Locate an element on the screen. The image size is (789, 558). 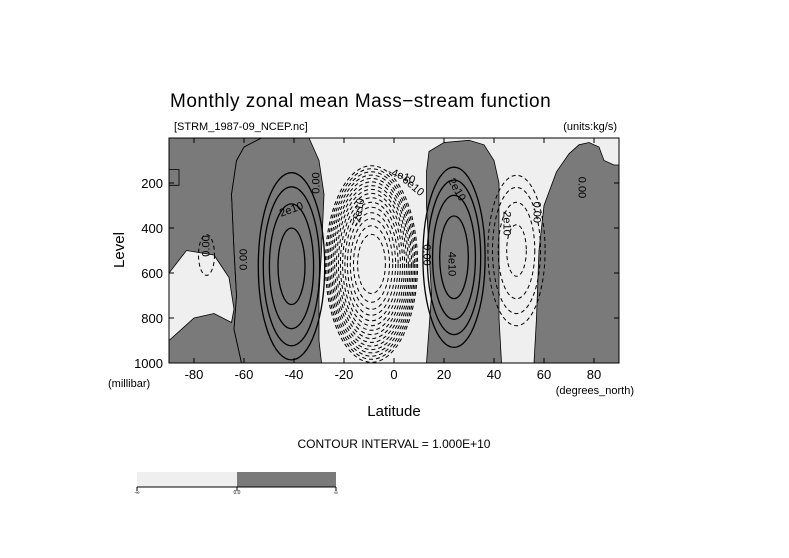
x-tick-label: -80 is located at coordinates (194, 374).